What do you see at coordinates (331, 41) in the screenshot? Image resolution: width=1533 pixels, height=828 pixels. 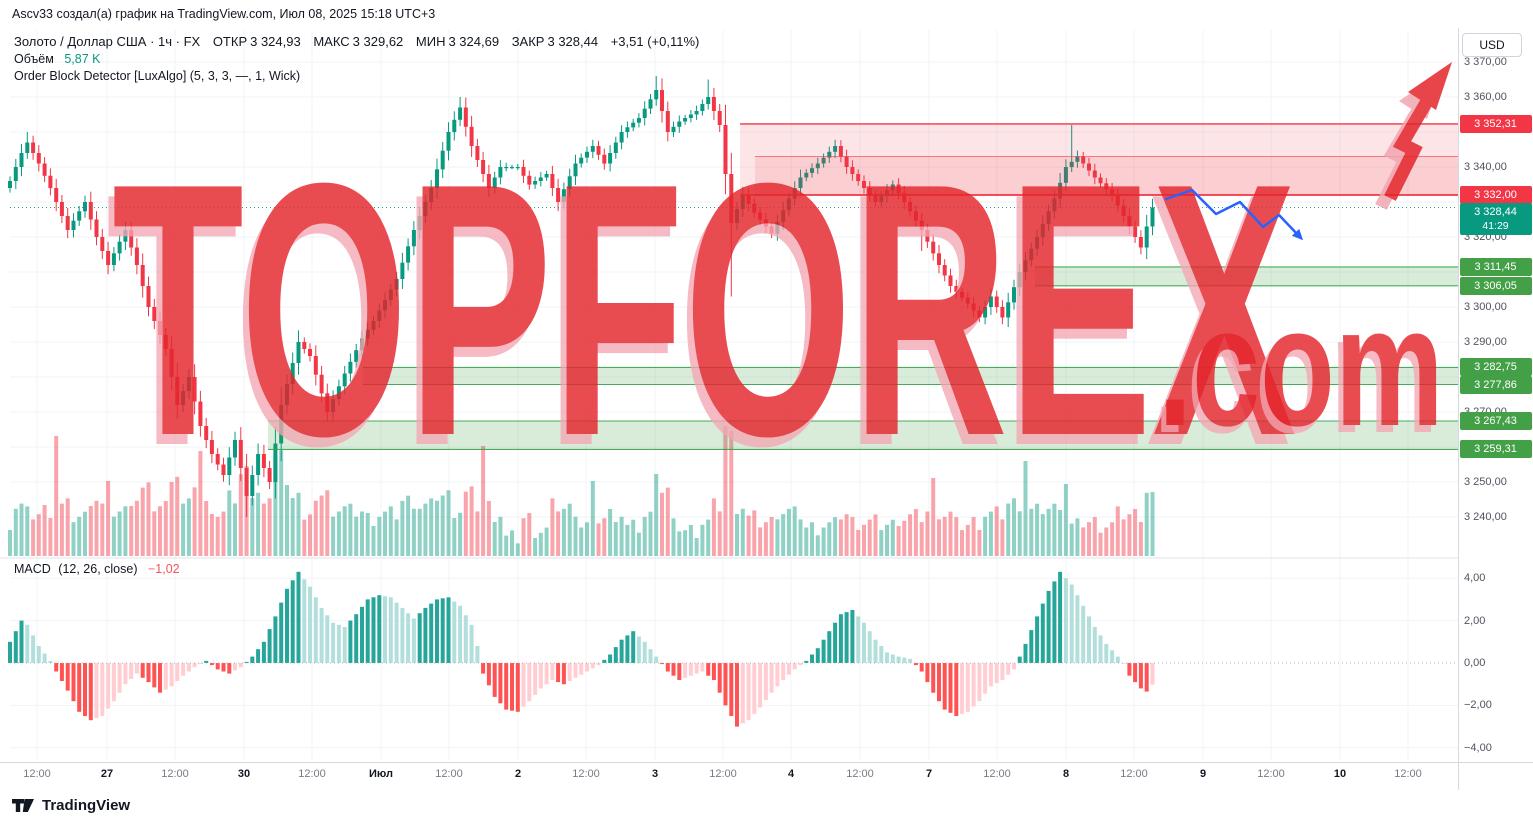 I see `ohlc-high-label: МАКС` at bounding box center [331, 41].